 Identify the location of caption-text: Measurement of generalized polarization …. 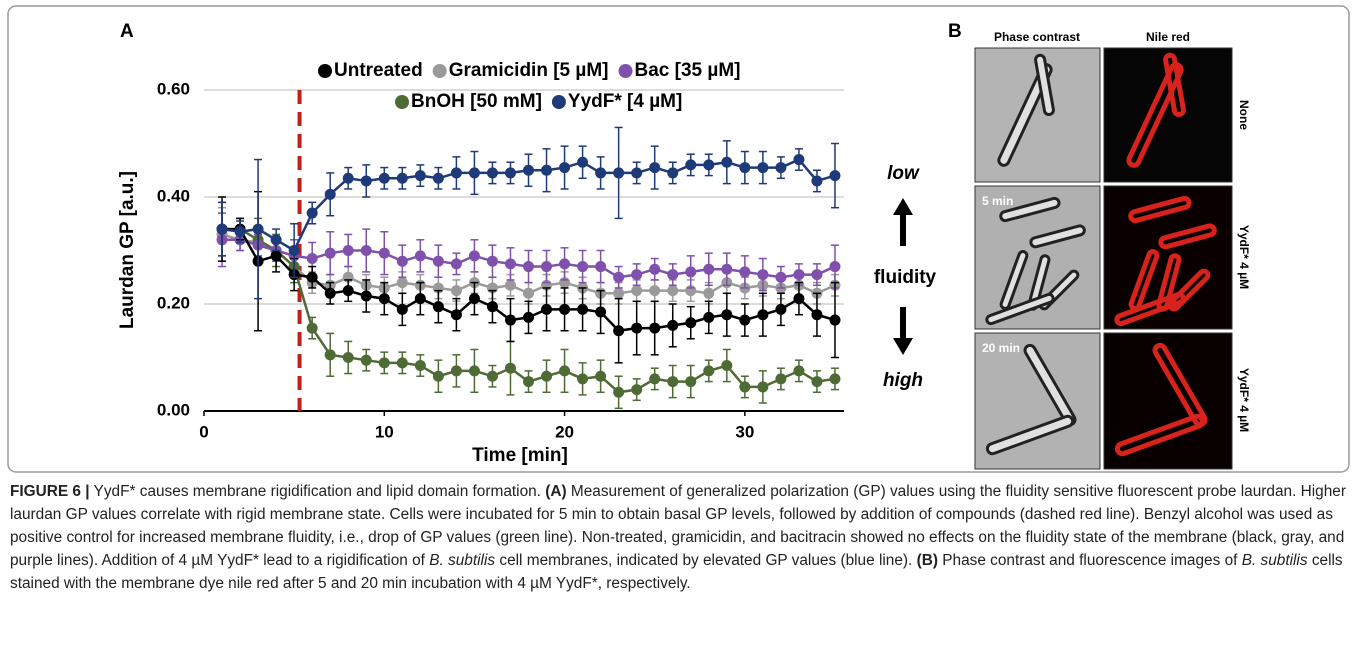
(678, 526).